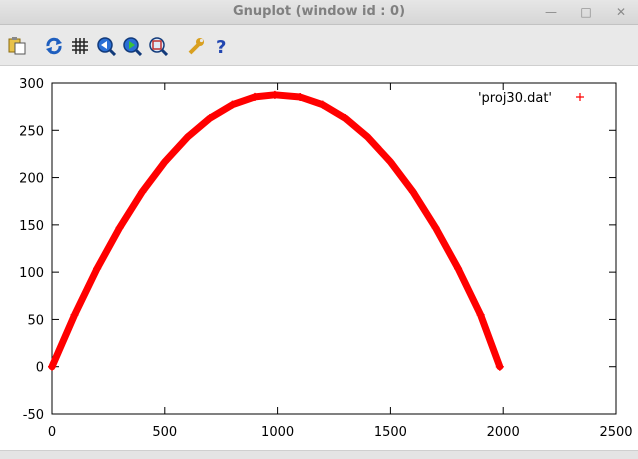 The height and width of the screenshot is (459, 638). What do you see at coordinates (277, 432) in the screenshot?
I see `x-tick-label: 1000` at bounding box center [277, 432].